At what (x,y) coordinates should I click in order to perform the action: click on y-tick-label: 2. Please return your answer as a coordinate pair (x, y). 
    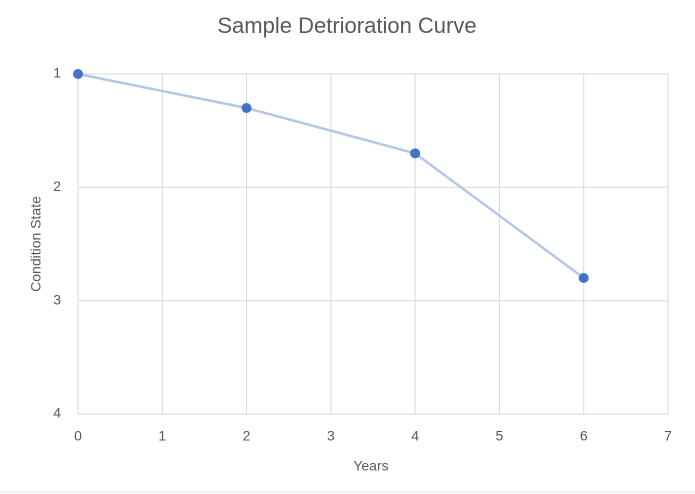
    Looking at the image, I should click on (57, 186).